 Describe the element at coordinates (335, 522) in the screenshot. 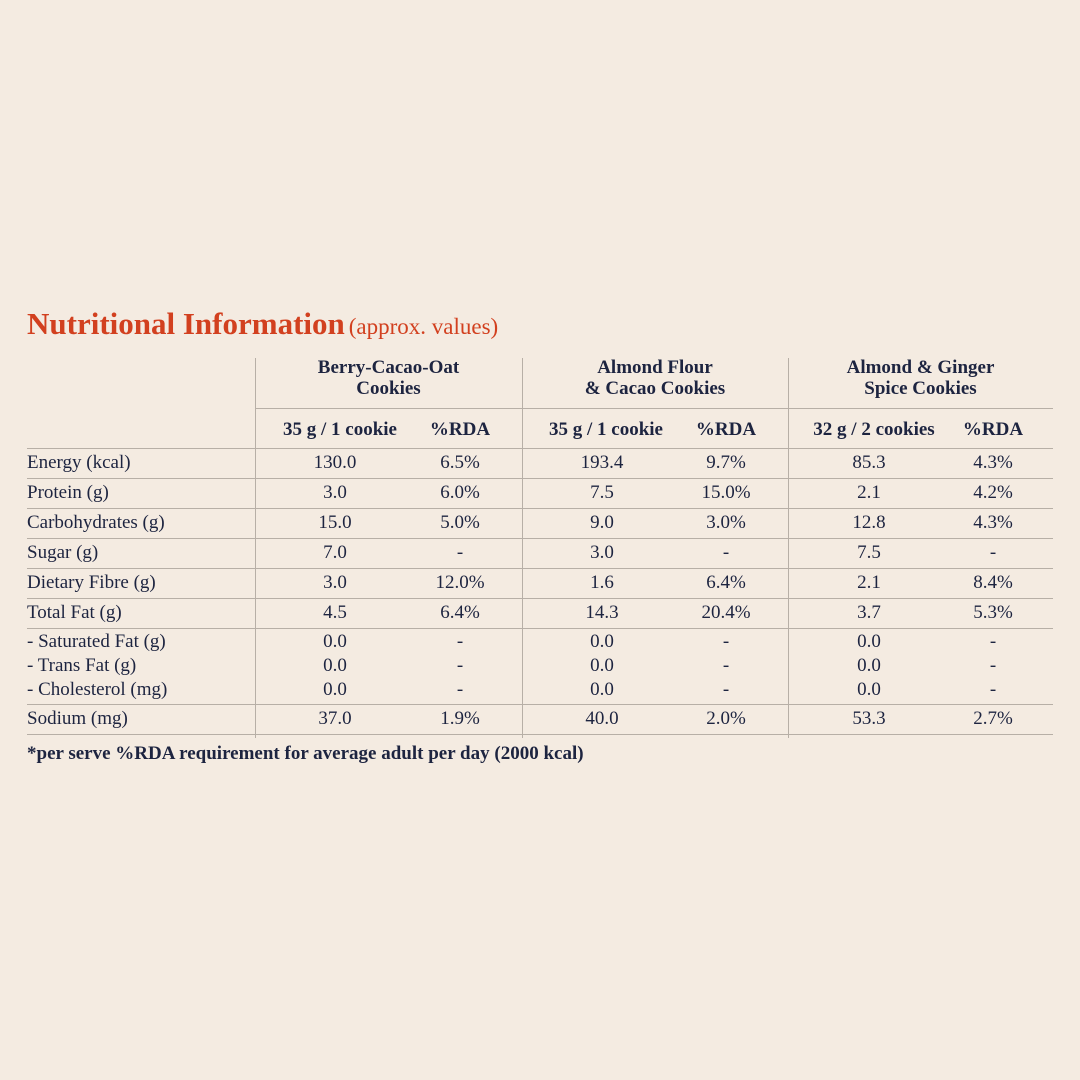

I see `cell: 15.0` at that location.